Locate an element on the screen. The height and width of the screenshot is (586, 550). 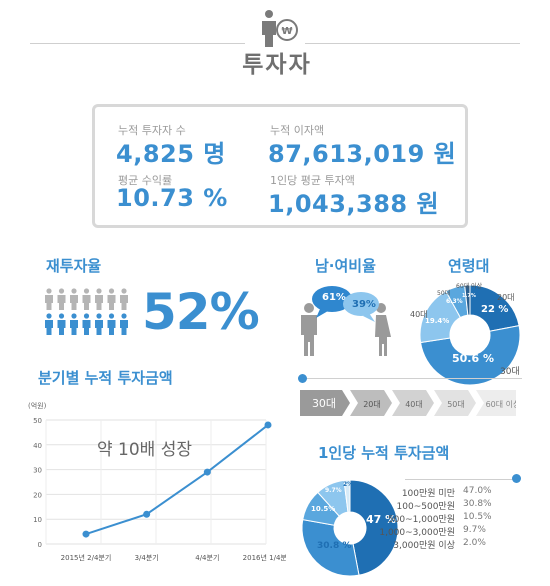
age-donut-chart is located at coordinates (470, 335).